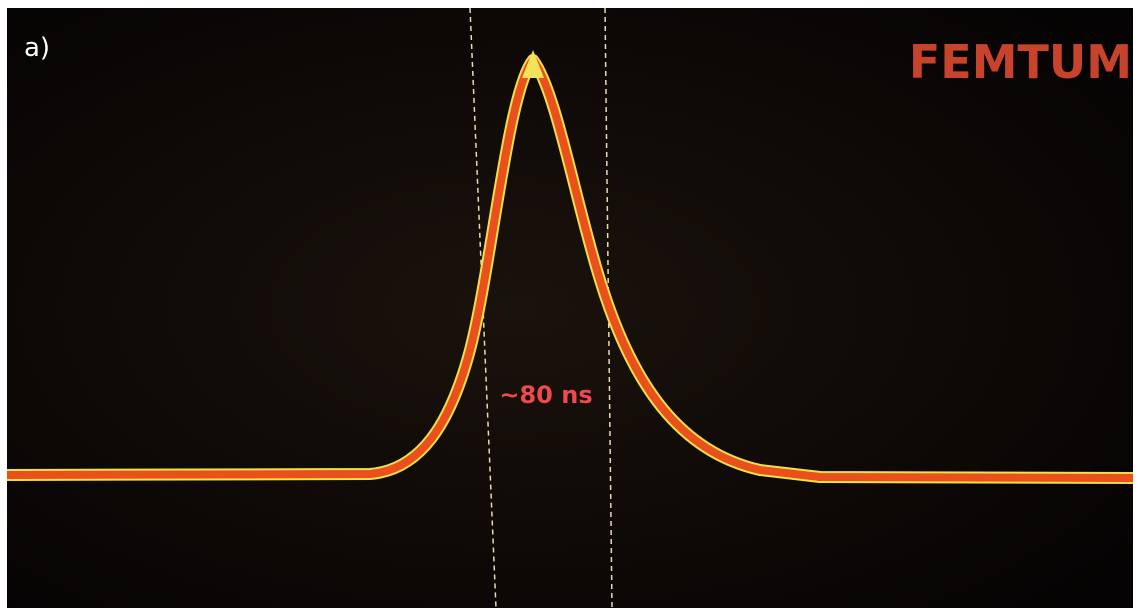 This screenshot has height=612, width=1139. I want to click on pulse-peak, so click(533, 64).